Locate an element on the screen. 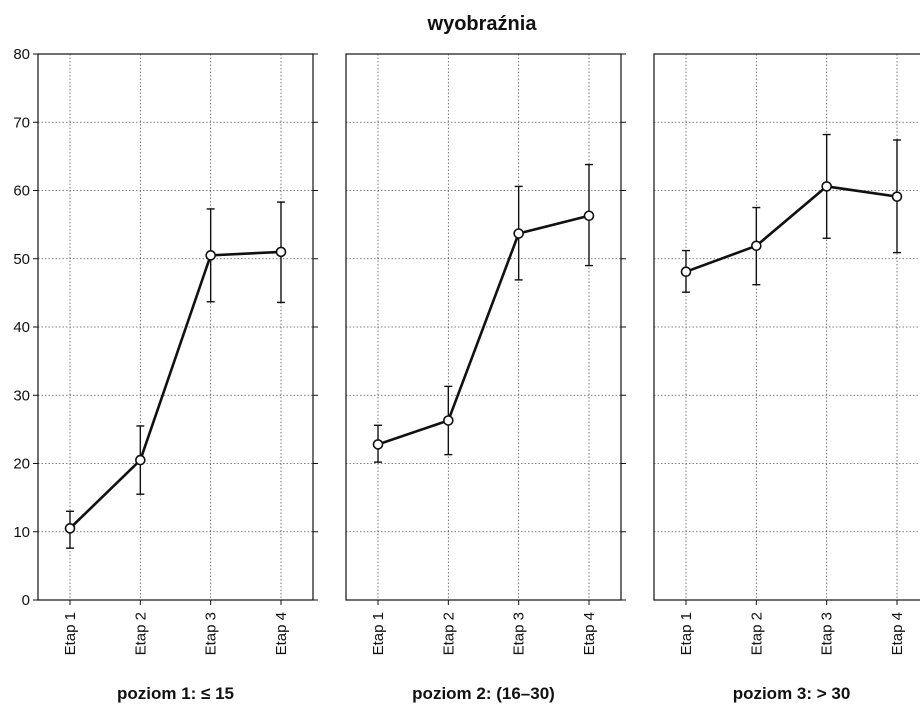 The width and height of the screenshot is (920, 709). chart-title: wyobraźnia is located at coordinates (482, 24).